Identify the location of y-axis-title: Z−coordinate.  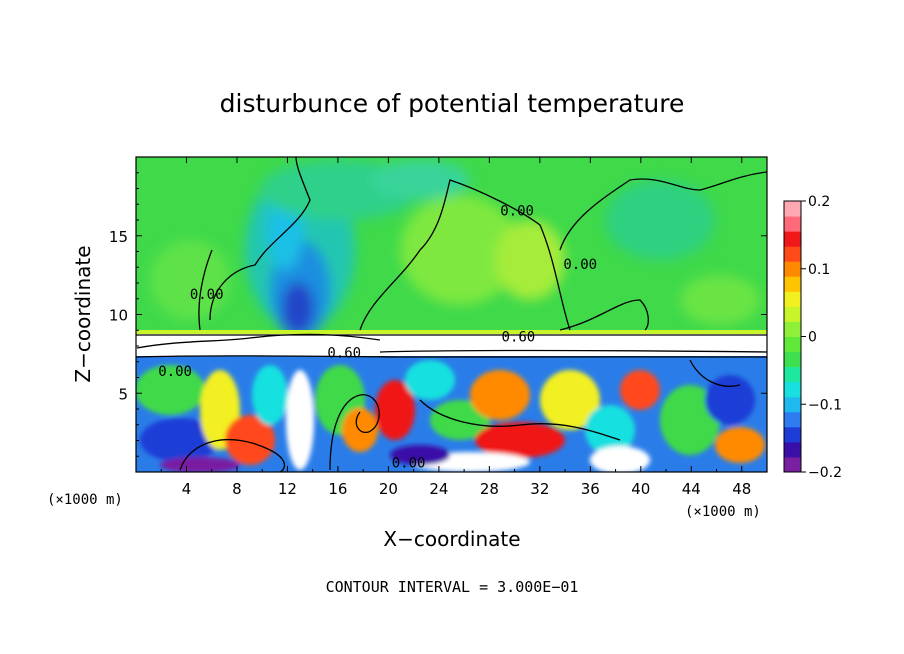
(83, 313).